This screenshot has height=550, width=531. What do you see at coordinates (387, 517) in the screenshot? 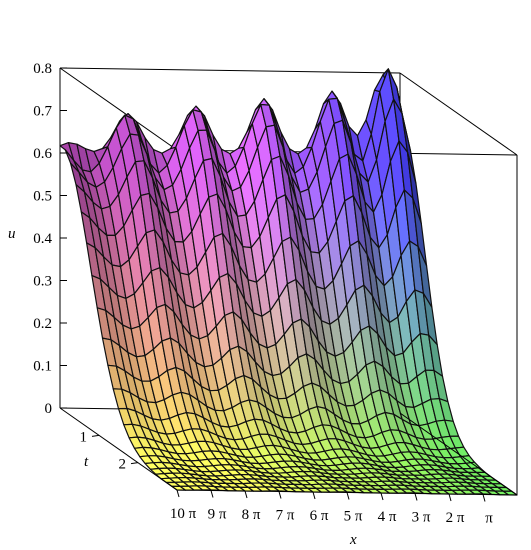
I see `x-tick-label: 4 π` at bounding box center [387, 517].